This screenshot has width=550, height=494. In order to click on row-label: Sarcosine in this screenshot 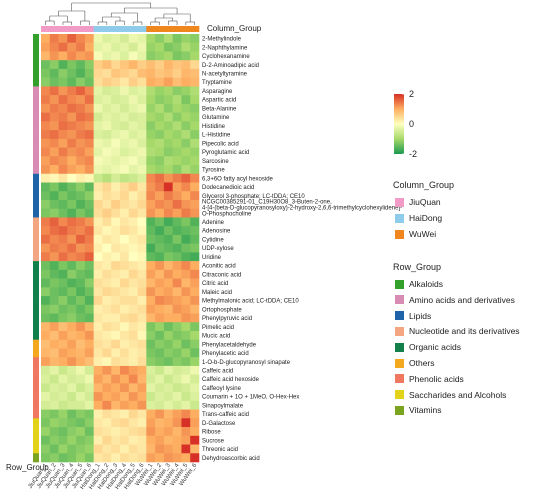, I will do `click(215, 162)`.